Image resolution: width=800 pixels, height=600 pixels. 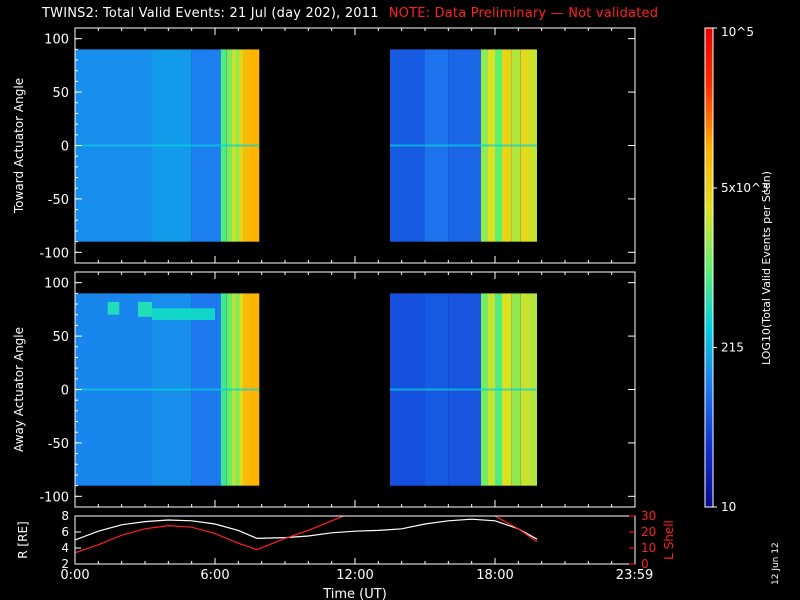 What do you see at coordinates (214, 575) in the screenshot?
I see `x-tick-label: 6:00` at bounding box center [214, 575].